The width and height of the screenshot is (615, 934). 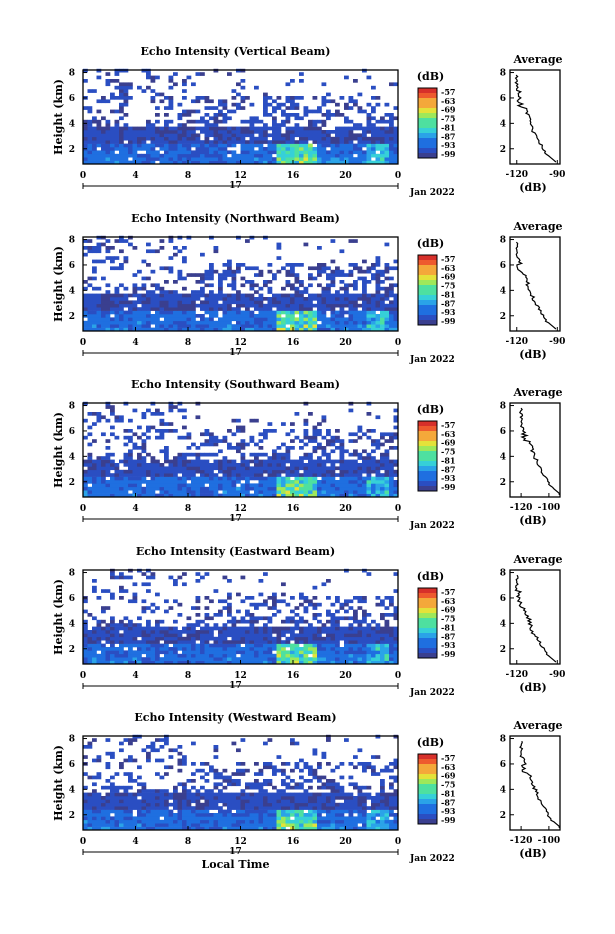 I want to click on date-label: 17, so click(x=235, y=353).